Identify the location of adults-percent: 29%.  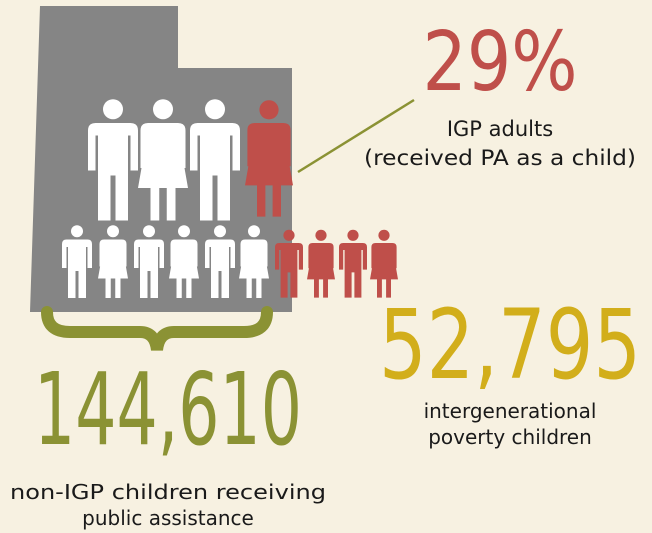
(500, 62).